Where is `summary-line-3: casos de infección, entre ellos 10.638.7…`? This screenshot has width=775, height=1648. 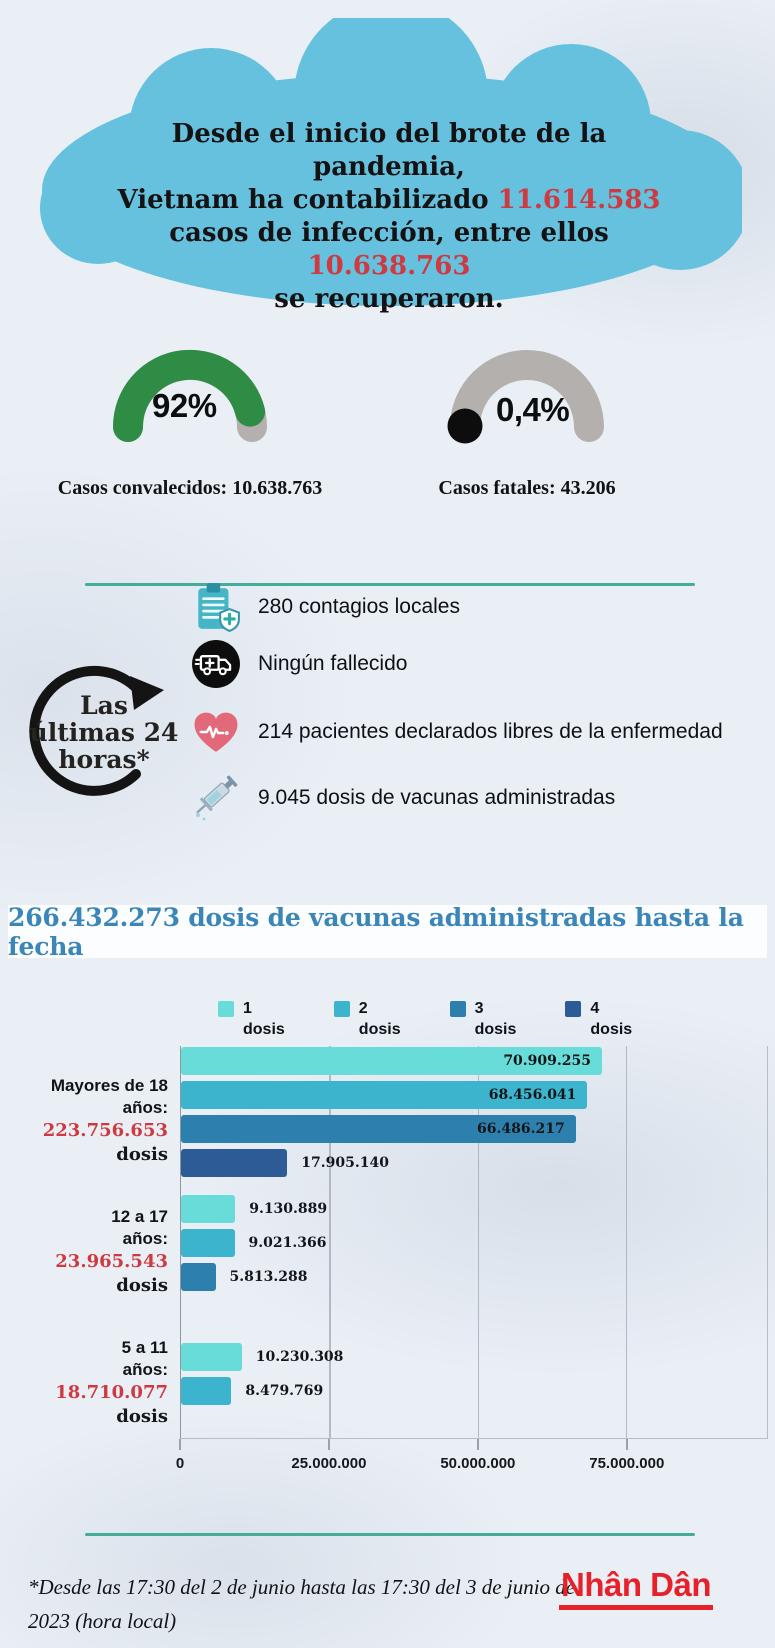 summary-line-3: casos de infección, entre ellos 10.638.7… is located at coordinates (389, 249).